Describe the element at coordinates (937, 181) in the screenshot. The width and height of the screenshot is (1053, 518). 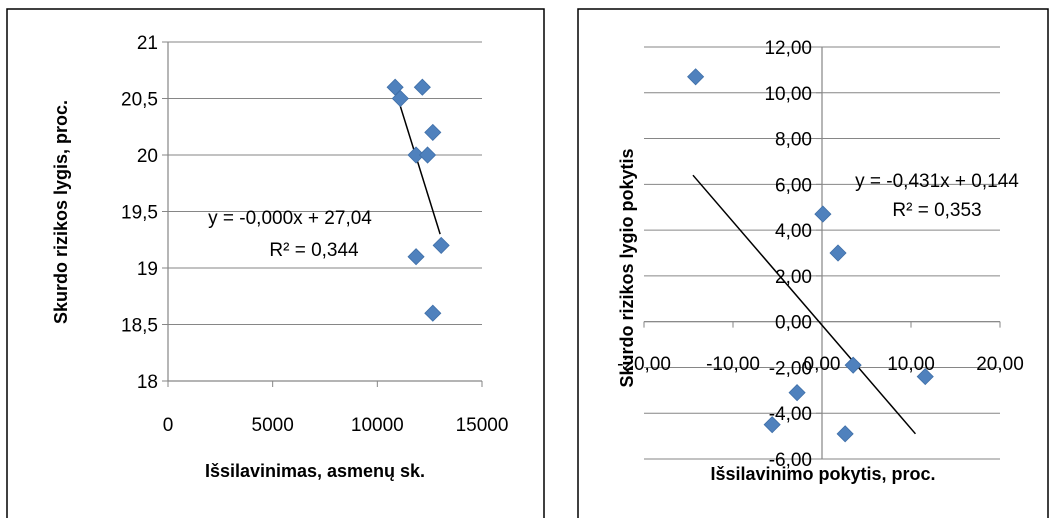
I see `chart2-equation: y = -0,431x + 0,144` at that location.